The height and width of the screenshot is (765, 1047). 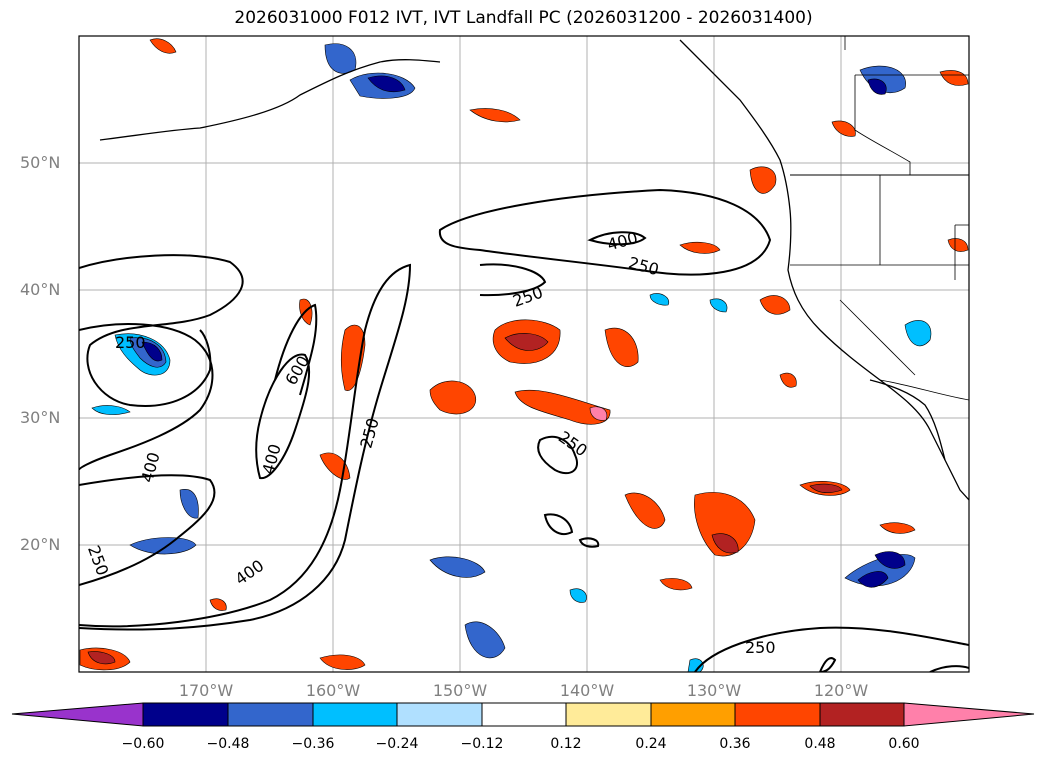 What do you see at coordinates (969, 714) in the screenshot?
I see `colorbar-extend-max` at bounding box center [969, 714].